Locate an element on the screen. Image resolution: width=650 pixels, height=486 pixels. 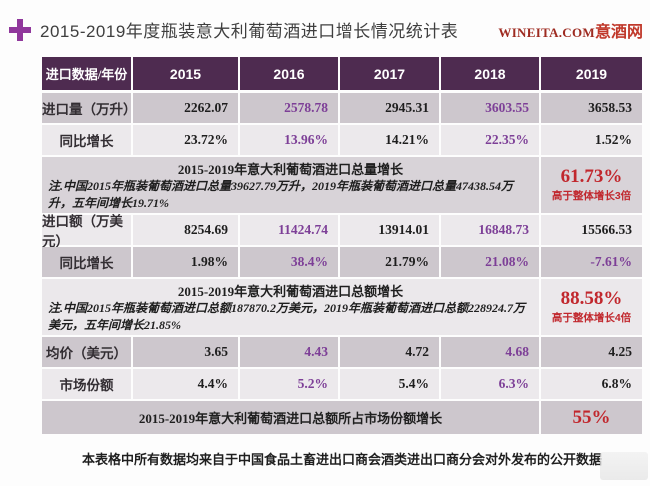
highlight-caption: 高于整体增长4倍 is located at coordinates (591, 317).